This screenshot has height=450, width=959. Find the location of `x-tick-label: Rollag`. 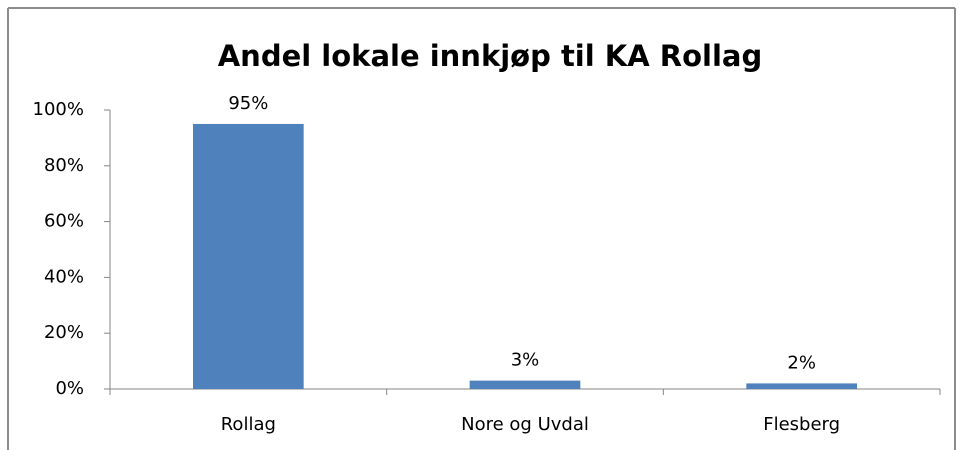

x-tick-label: Rollag is located at coordinates (248, 424).